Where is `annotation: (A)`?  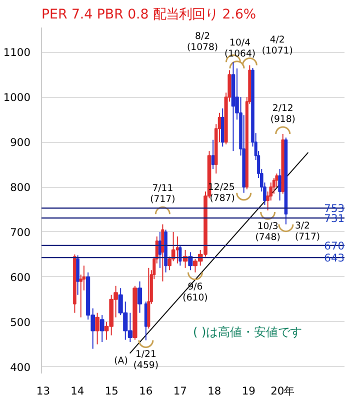 annotation: (A) is located at coordinates (121, 360).